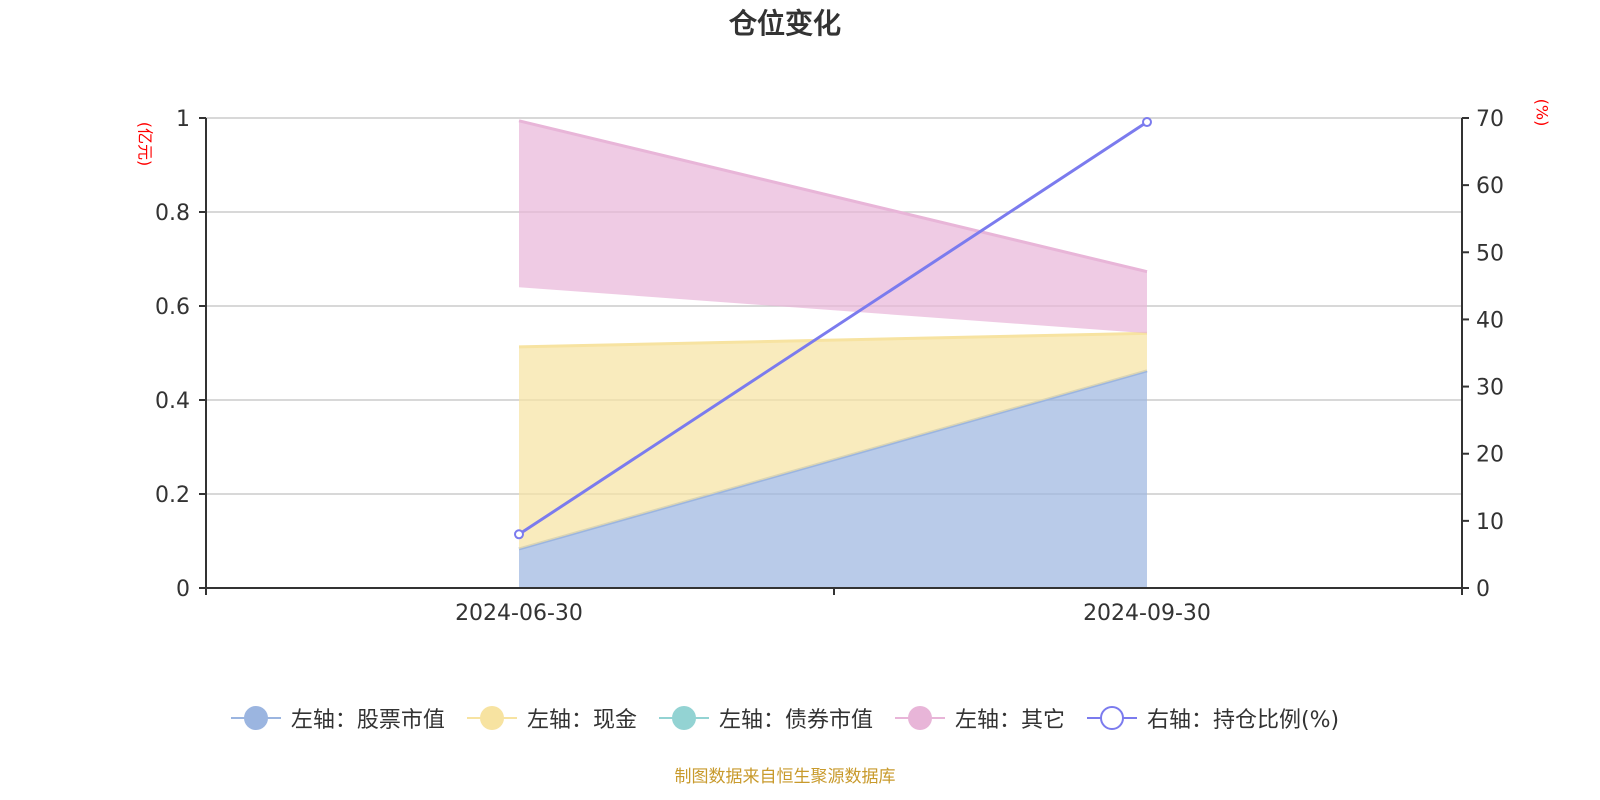  Describe the element at coordinates (145, 144) in the screenshot. I see `left-axis-unit: (亿元)` at that location.